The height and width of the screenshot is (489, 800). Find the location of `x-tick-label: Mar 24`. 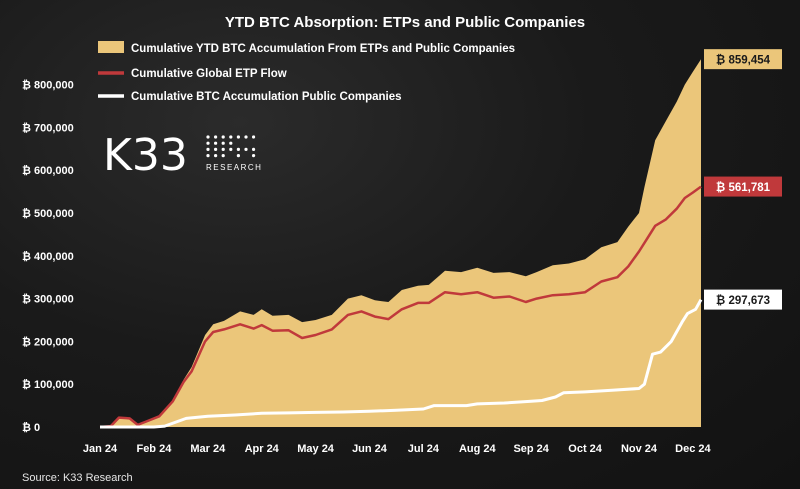

x-tick-label: Mar 24 is located at coordinates (208, 449).